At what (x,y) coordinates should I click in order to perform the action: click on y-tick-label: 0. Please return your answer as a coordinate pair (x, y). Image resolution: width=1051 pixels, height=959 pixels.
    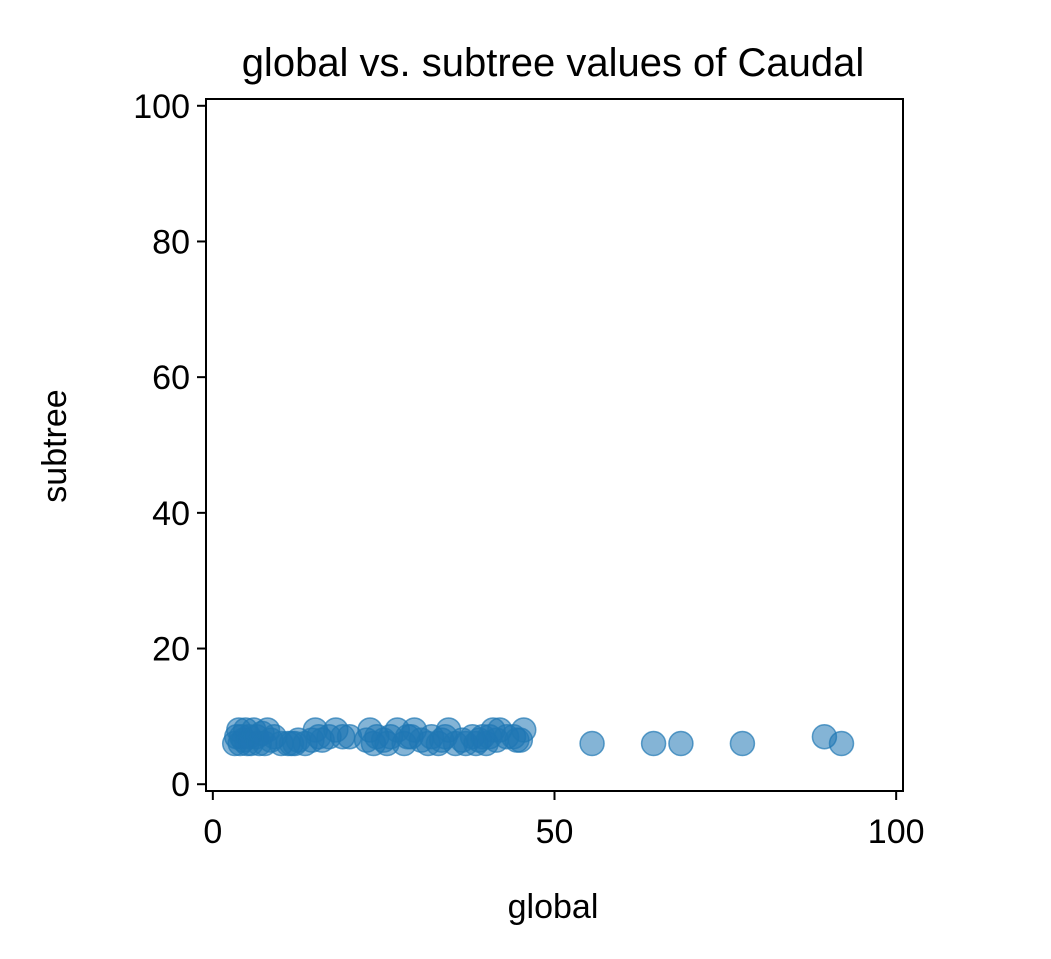
    Looking at the image, I should click on (180, 785).